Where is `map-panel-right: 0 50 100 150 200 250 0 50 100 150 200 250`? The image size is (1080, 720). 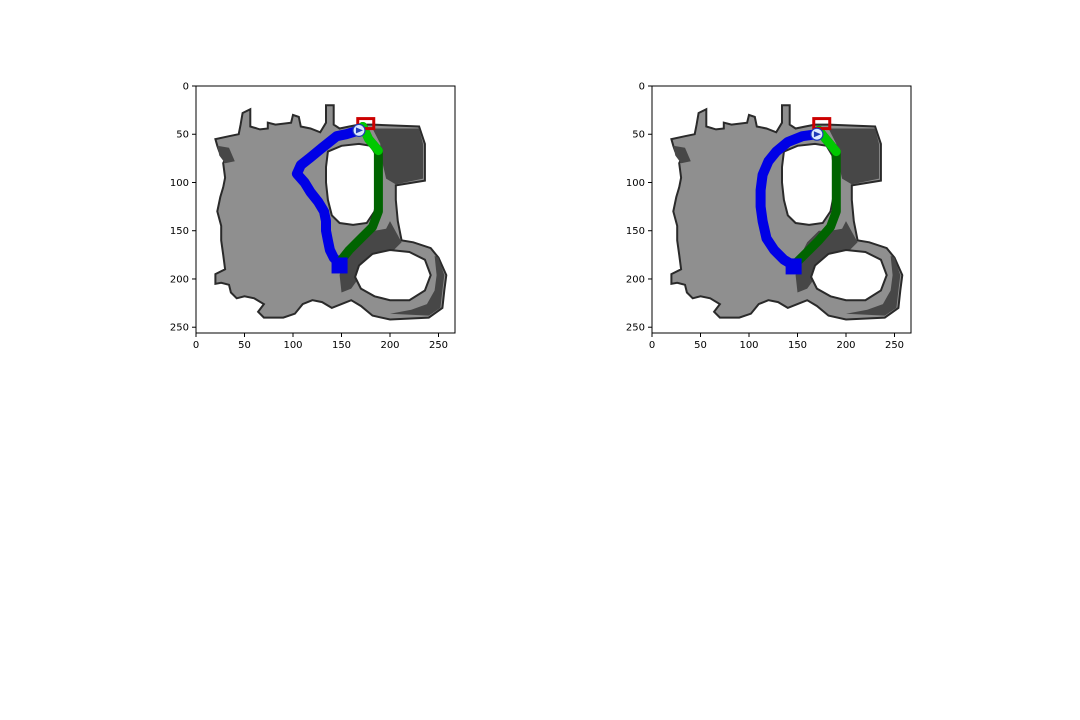 map-panel-right: 0 50 100 150 200 250 0 50 100 150 200 250 is located at coordinates (769, 216).